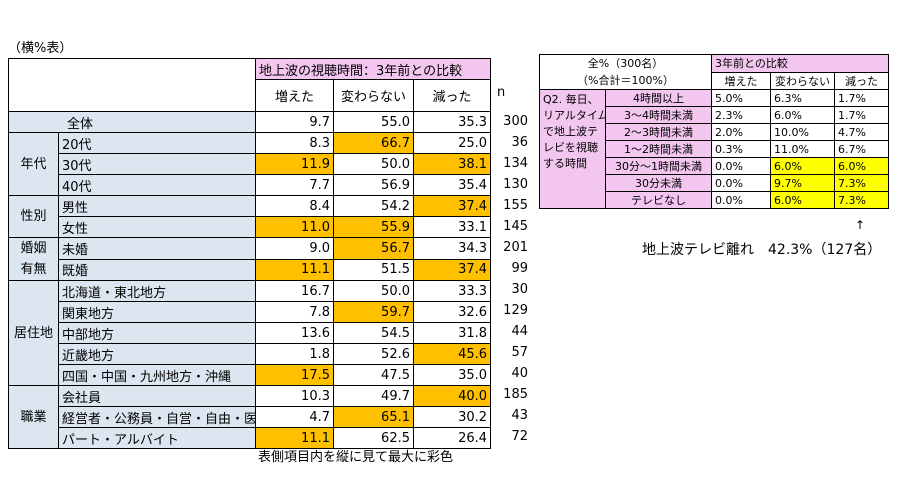  Describe the element at coordinates (373, 143) in the screenshot. I see `value-cell: 66.7` at that location.